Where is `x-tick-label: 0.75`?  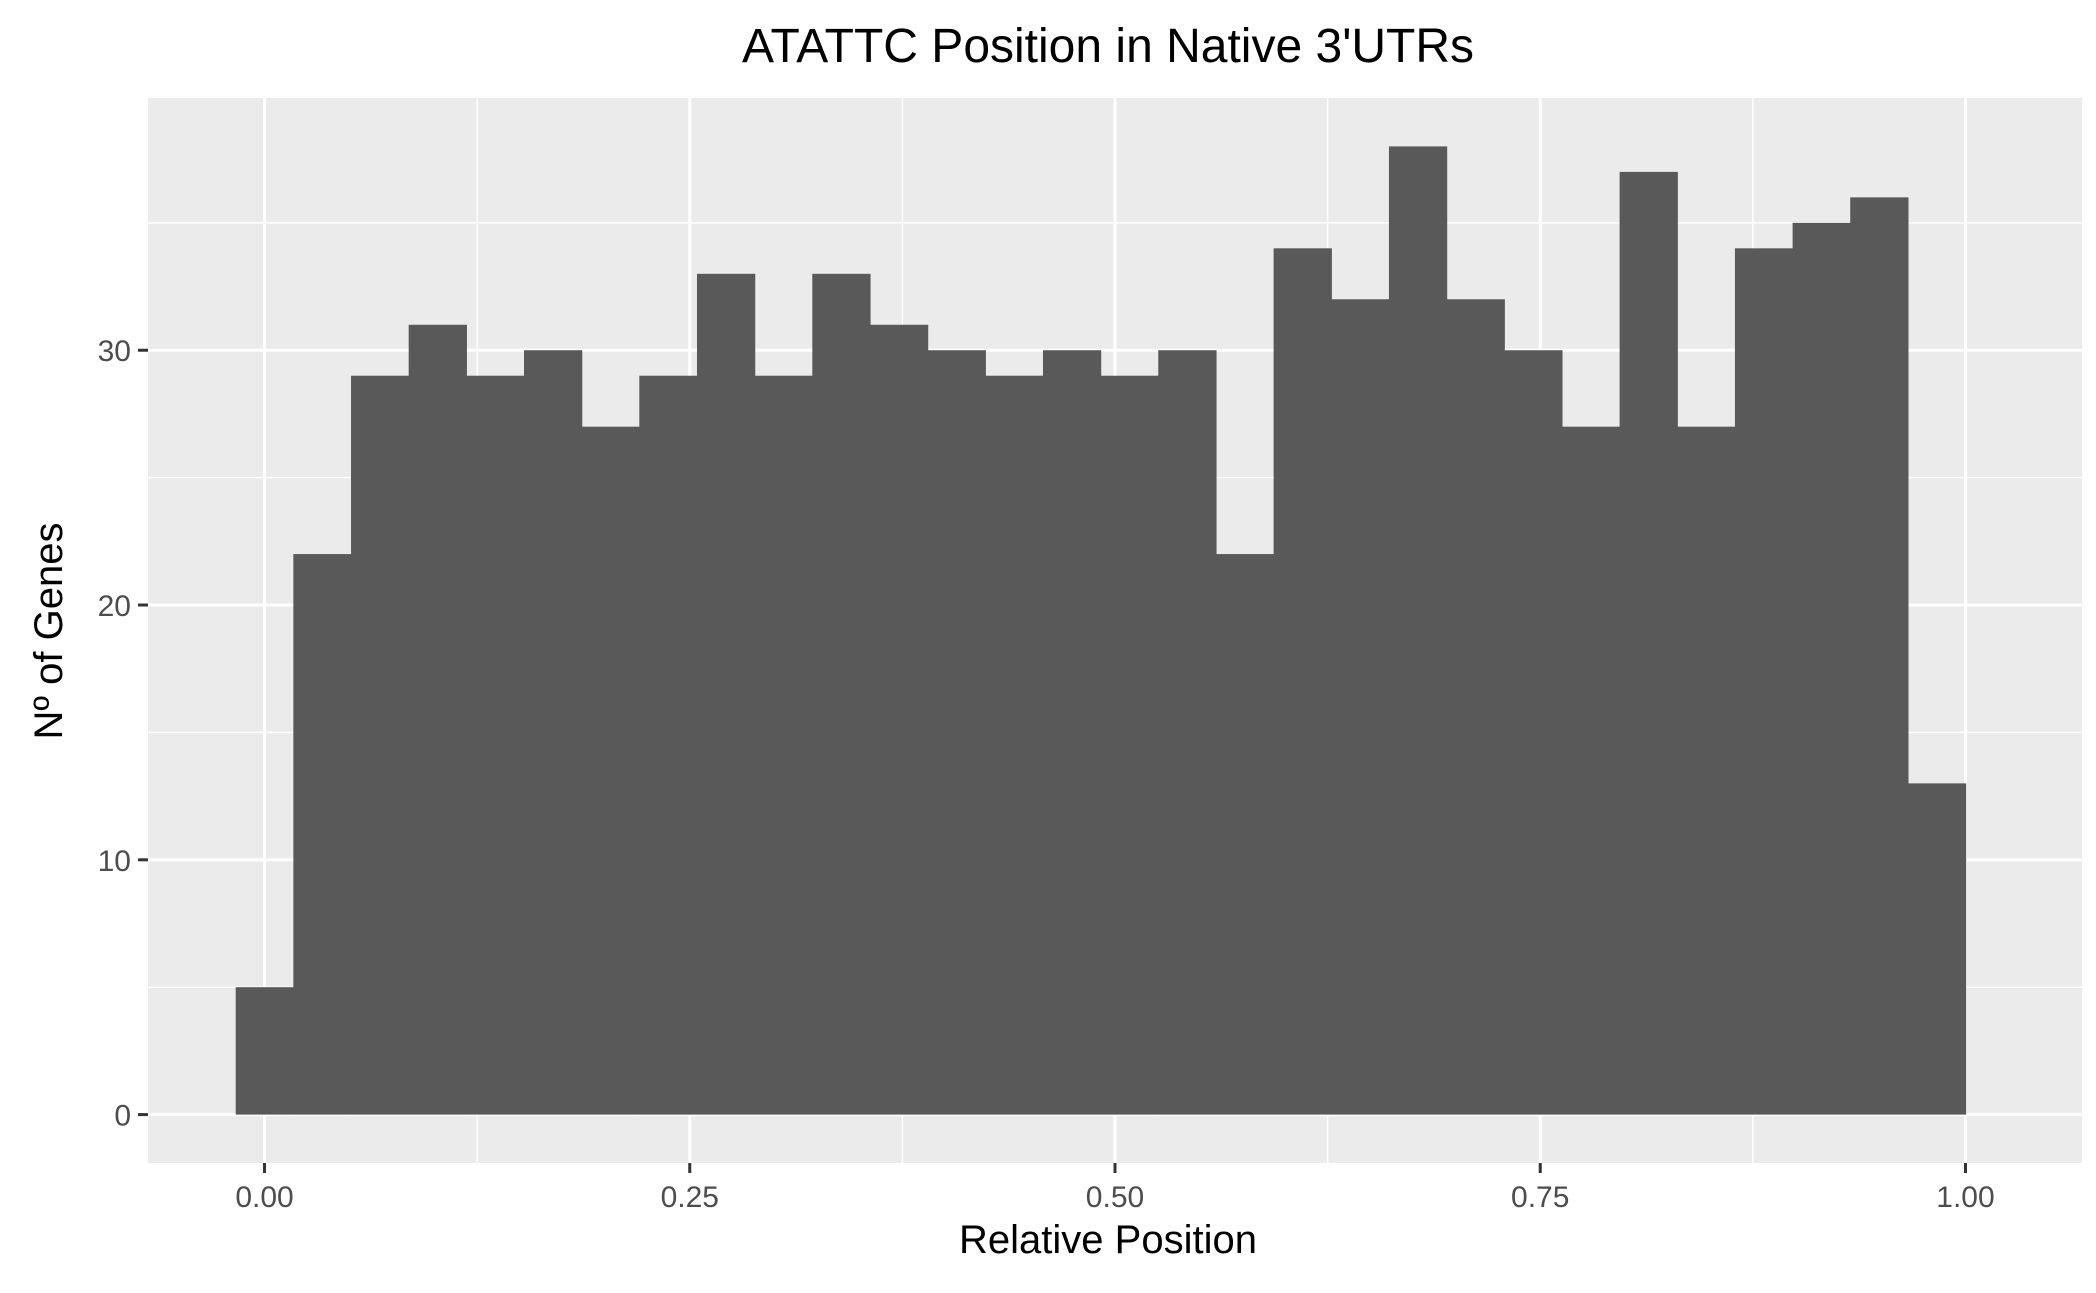
x-tick-label: 0.75 is located at coordinates (1540, 1197).